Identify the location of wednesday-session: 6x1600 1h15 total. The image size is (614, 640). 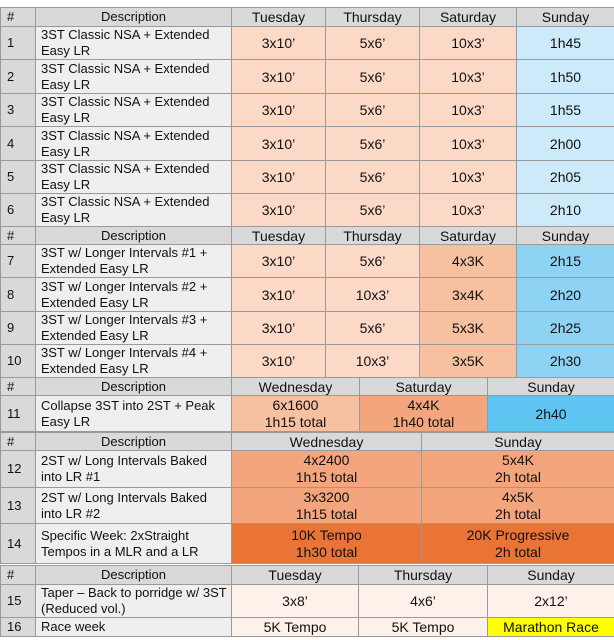
(295, 413).